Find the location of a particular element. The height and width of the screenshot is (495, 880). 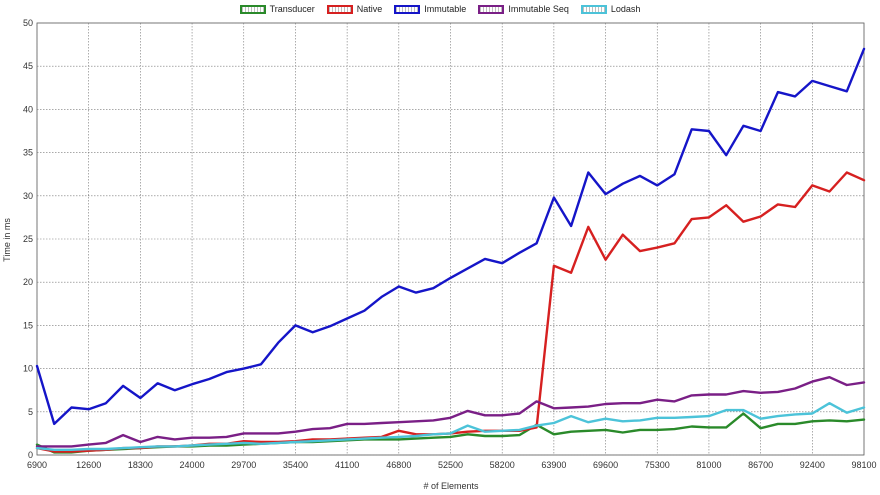

x-tick-label: 75300 is located at coordinates (657, 465).